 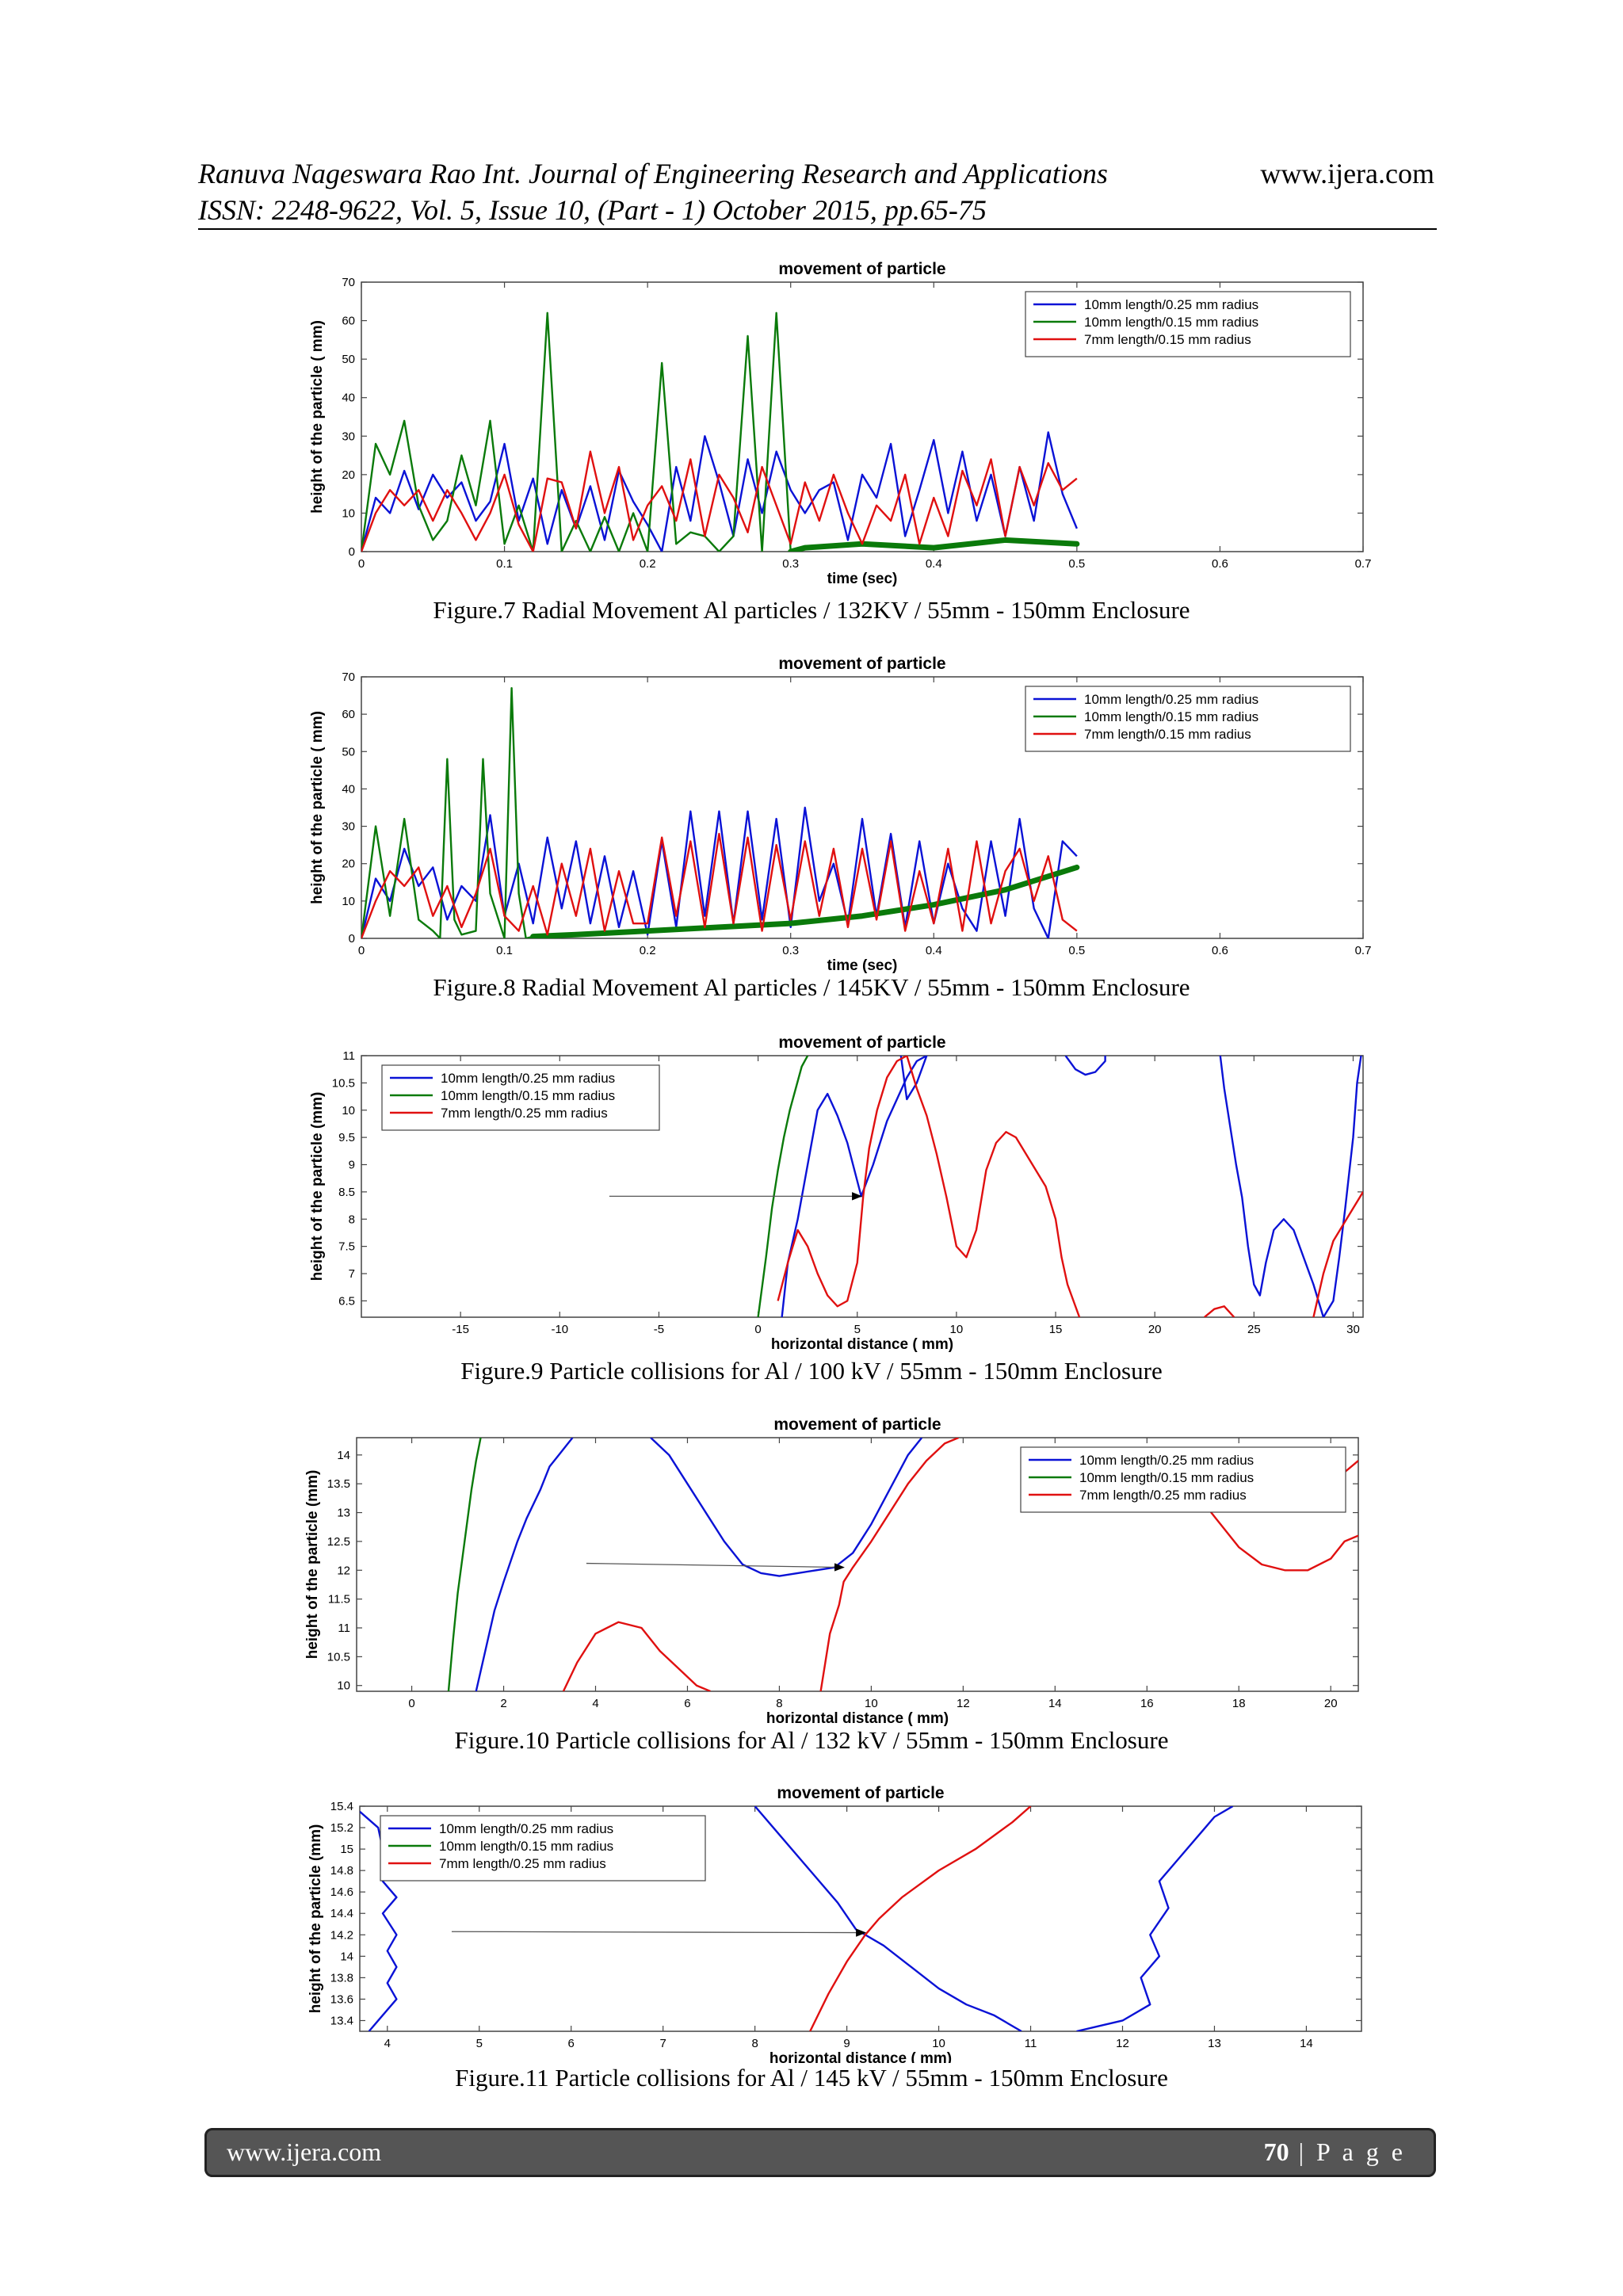 I want to click on x-axis-label: horizontal distance ( mm), so click(x=860, y=2056).